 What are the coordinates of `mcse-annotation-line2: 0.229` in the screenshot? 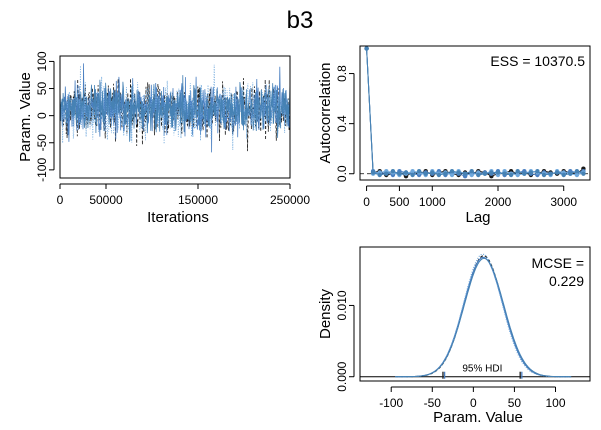 It's located at (566, 281).